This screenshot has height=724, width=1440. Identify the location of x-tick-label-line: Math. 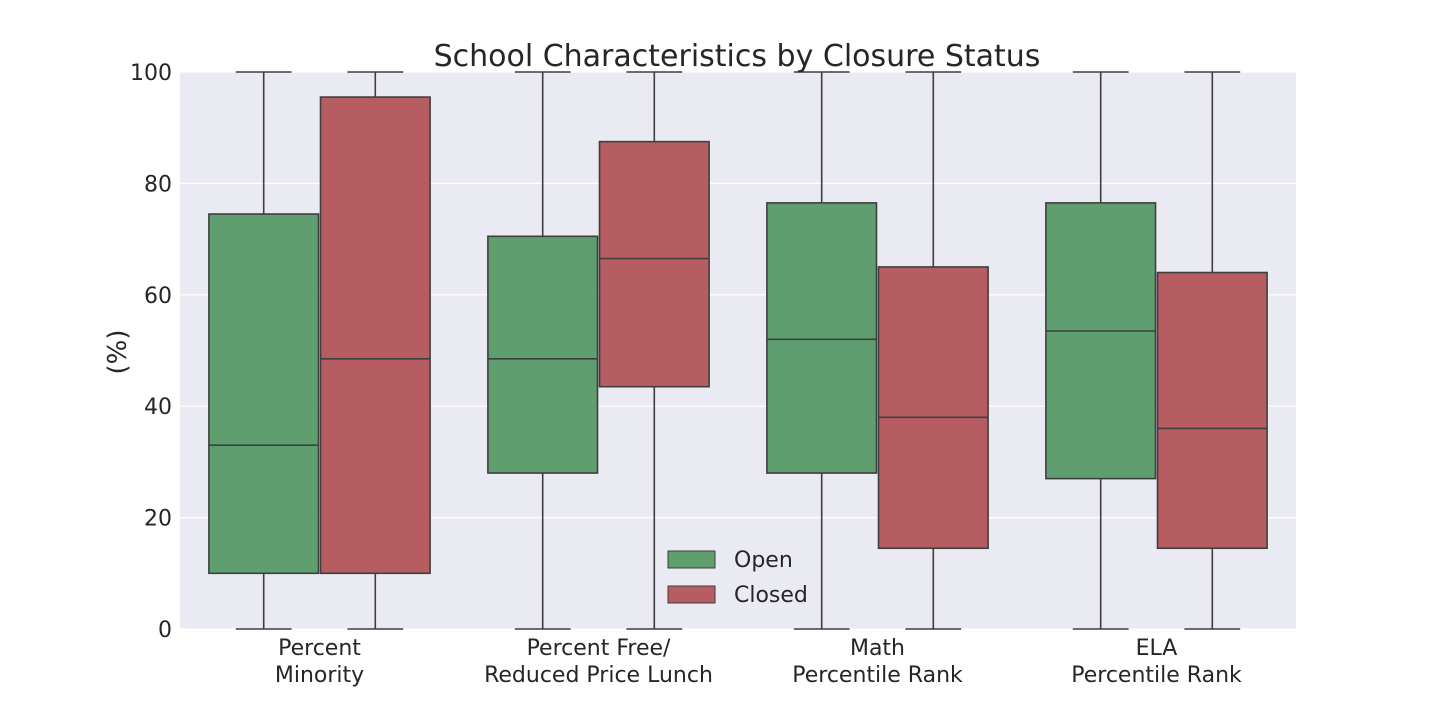
(877, 648).